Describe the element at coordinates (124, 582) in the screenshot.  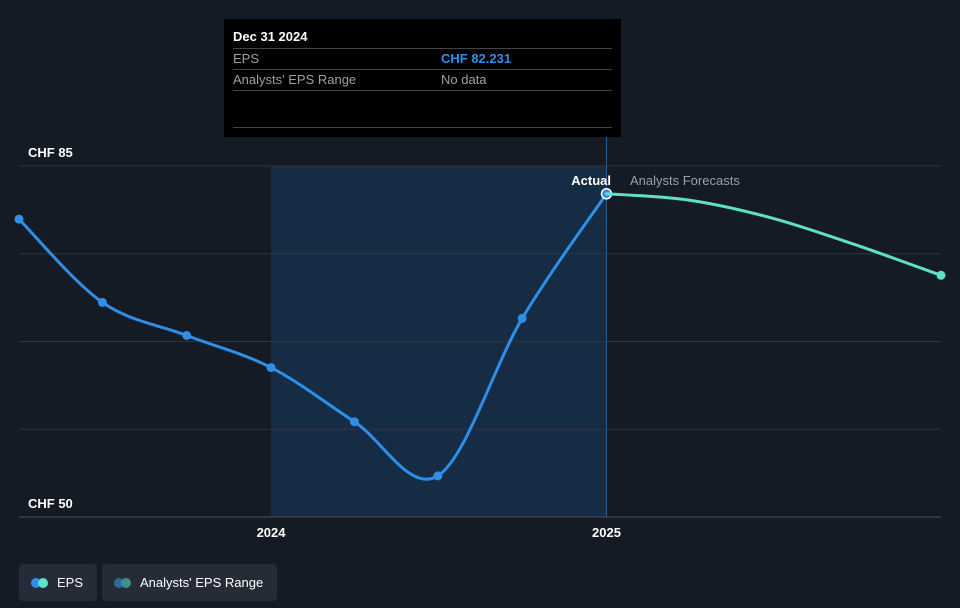
I see `eps-range-legend-icon` at that location.